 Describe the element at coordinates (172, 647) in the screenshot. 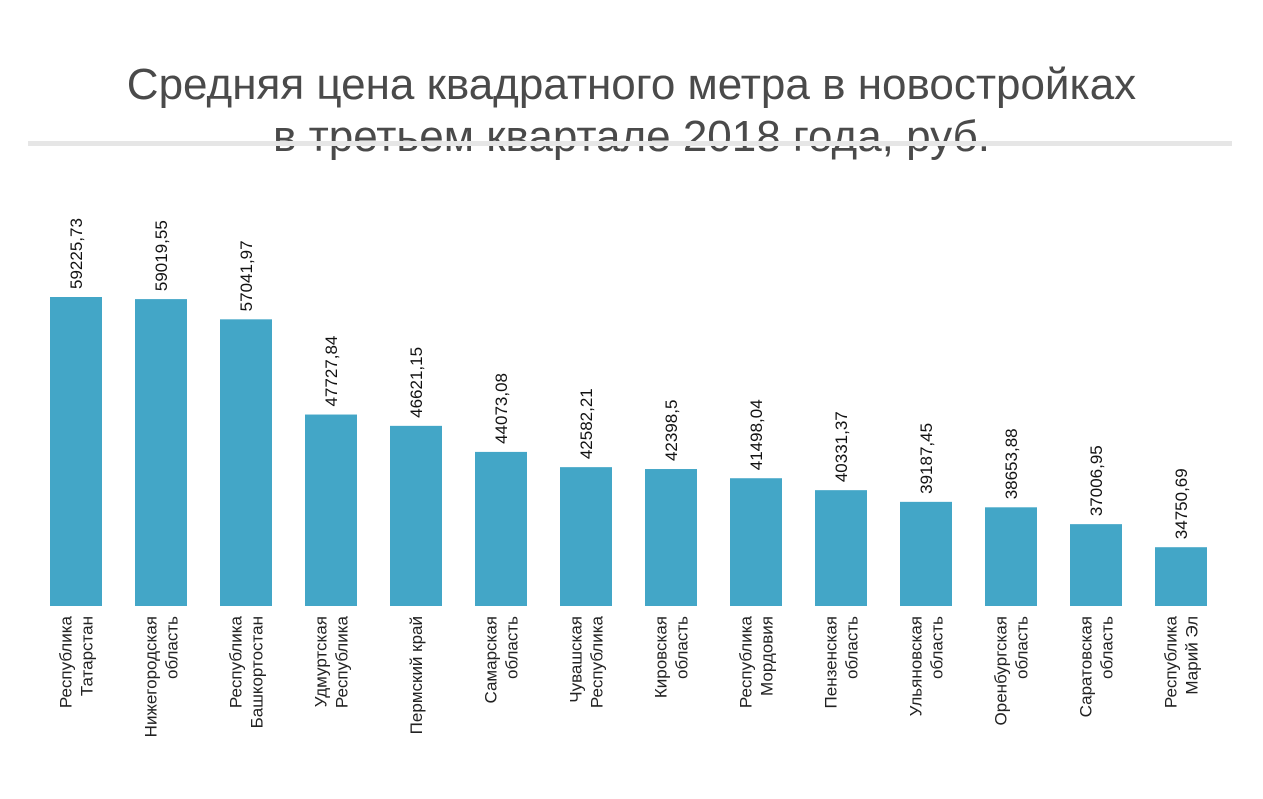

I see `category-label-1-line-1: область` at that location.